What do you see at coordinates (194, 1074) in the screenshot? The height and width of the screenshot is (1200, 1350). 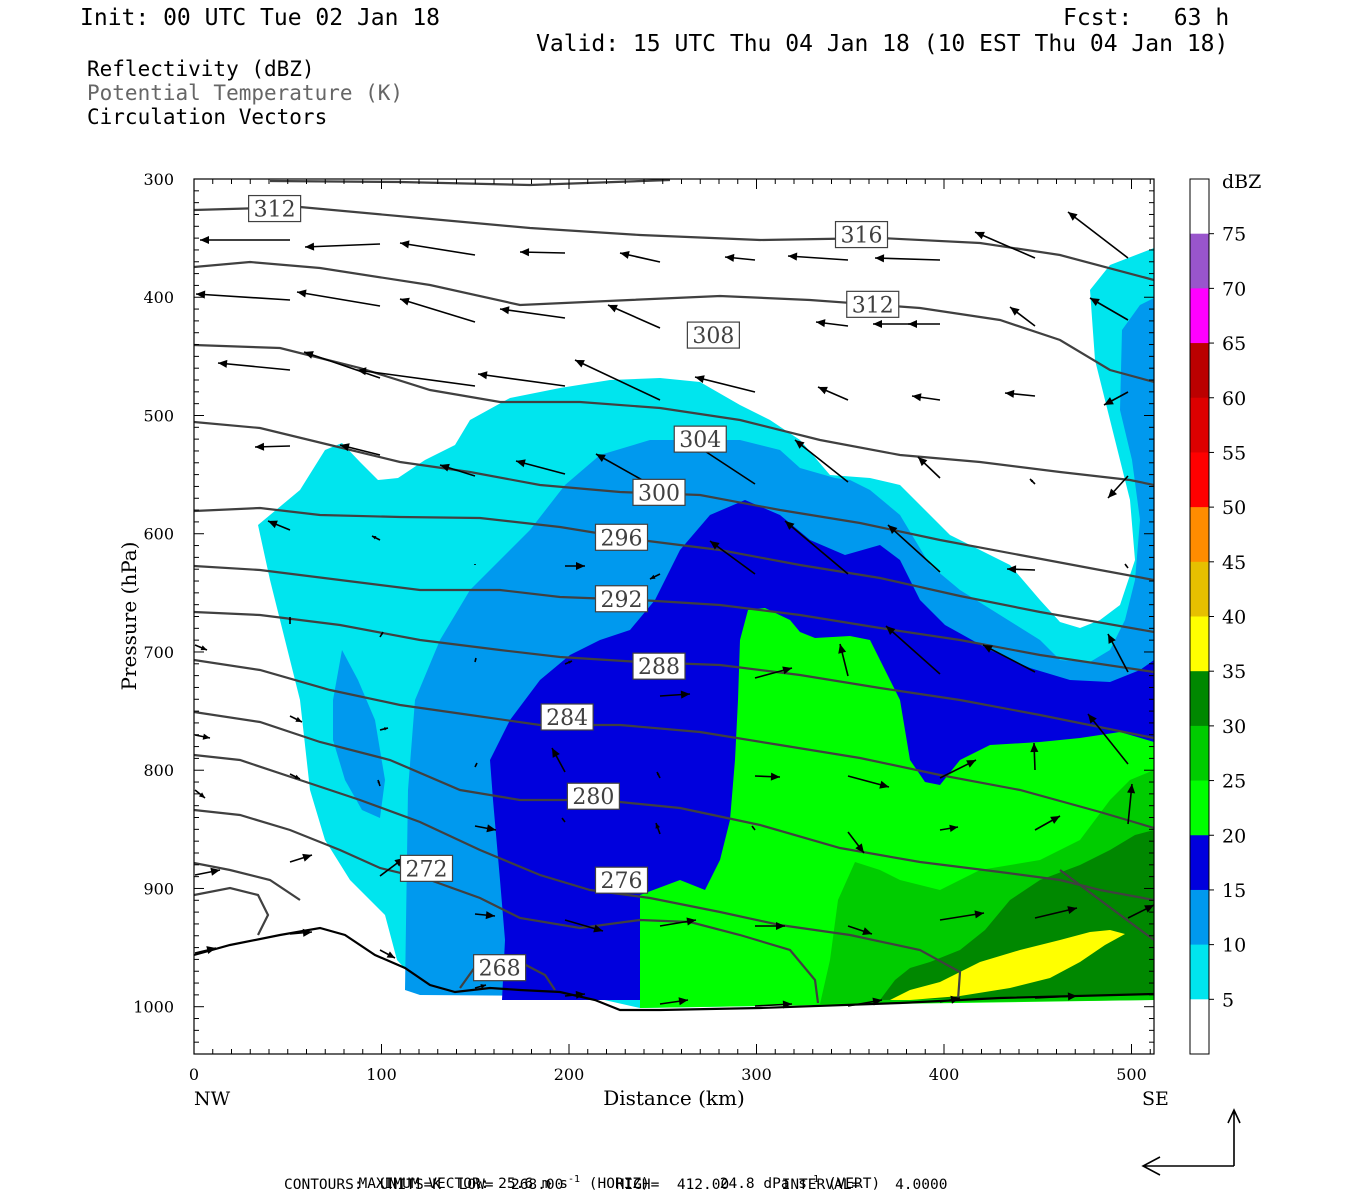 I see `x-tick-label: 0` at bounding box center [194, 1074].